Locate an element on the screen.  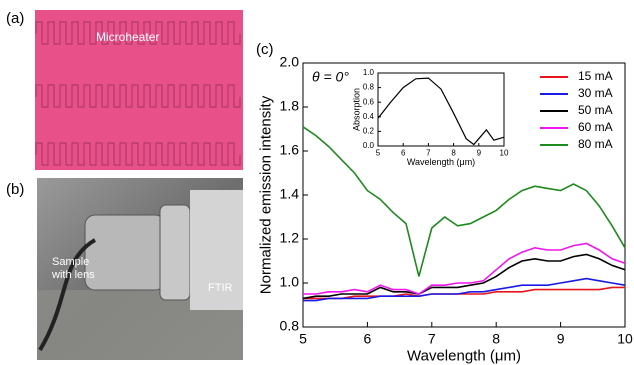
panel-label: (c) is located at coordinates (265, 49).